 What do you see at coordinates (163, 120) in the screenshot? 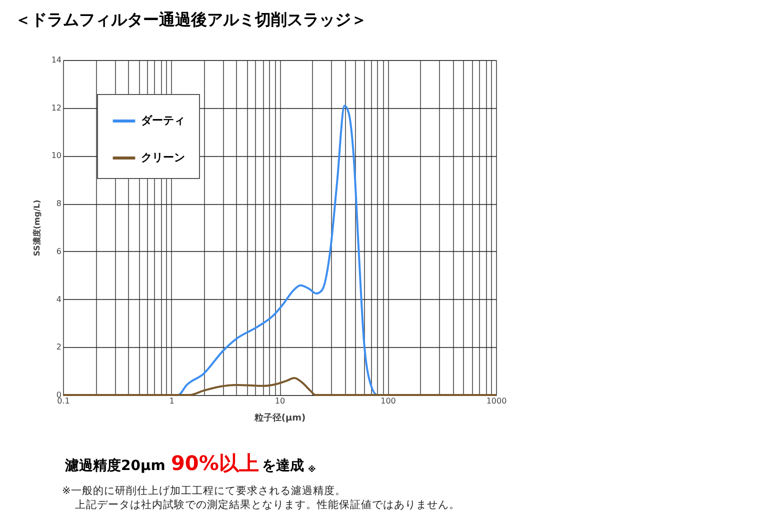
I see `legend-label: ダーティ` at bounding box center [163, 120].